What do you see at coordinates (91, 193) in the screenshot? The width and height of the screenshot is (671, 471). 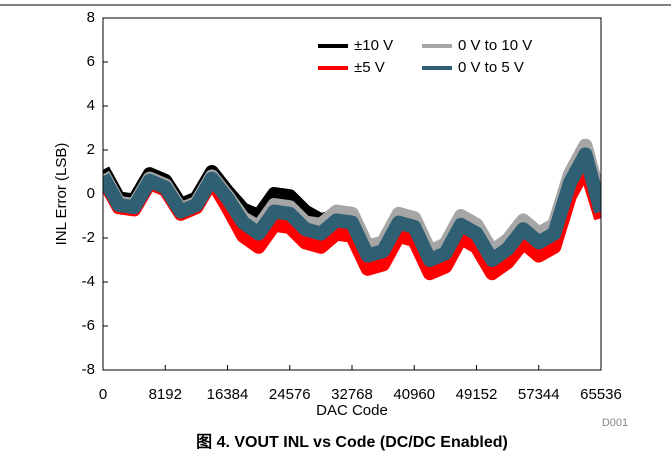 I see `y-tick-label: 0` at bounding box center [91, 193].